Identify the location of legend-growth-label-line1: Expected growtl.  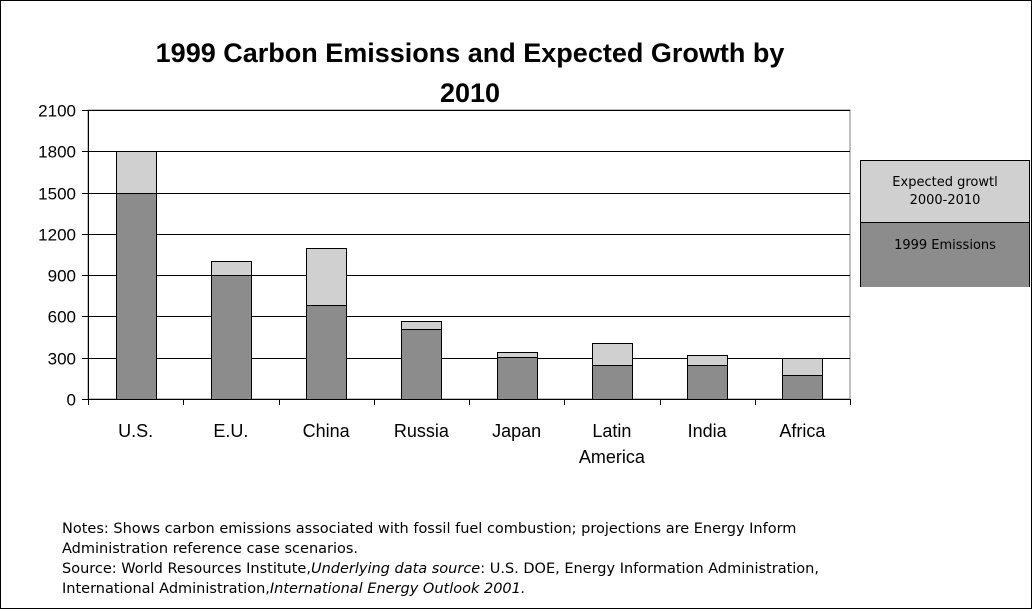
(945, 182).